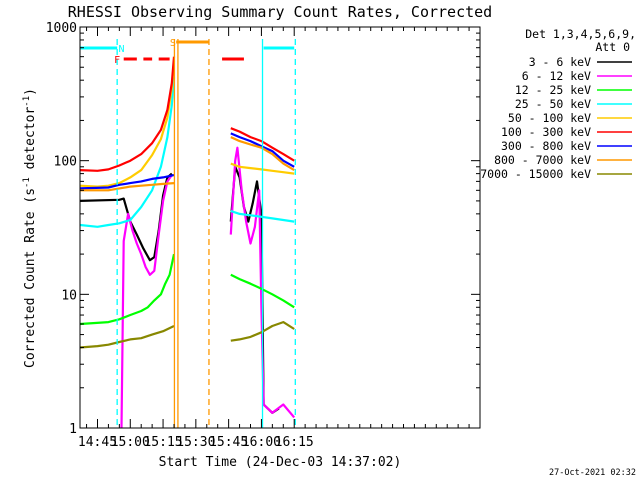  Describe the element at coordinates (612, 47) in the screenshot. I see `legend-header-line2: Att 0` at that location.